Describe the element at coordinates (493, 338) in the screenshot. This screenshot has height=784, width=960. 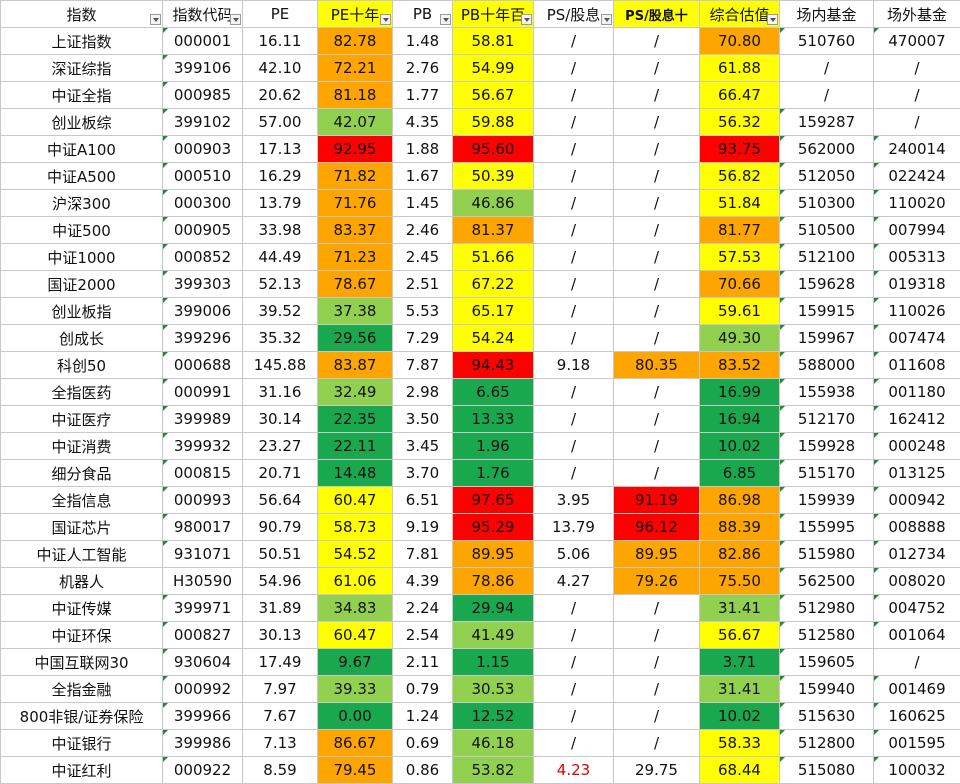
I see `pb-10y-percentile-cell: 54.24` at that location.